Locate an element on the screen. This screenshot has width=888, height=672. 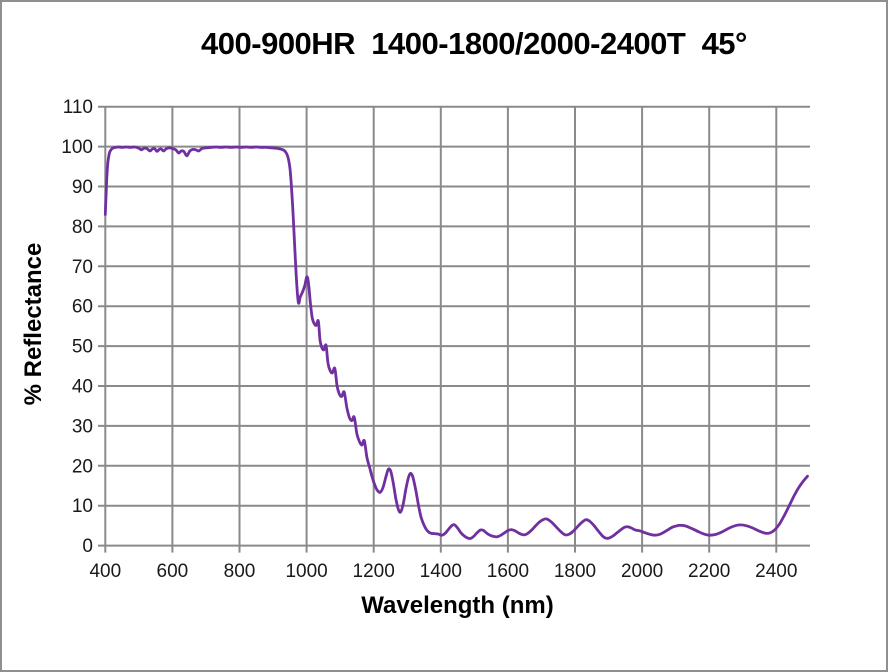
y-tick-label: 90 is located at coordinates (82, 187).